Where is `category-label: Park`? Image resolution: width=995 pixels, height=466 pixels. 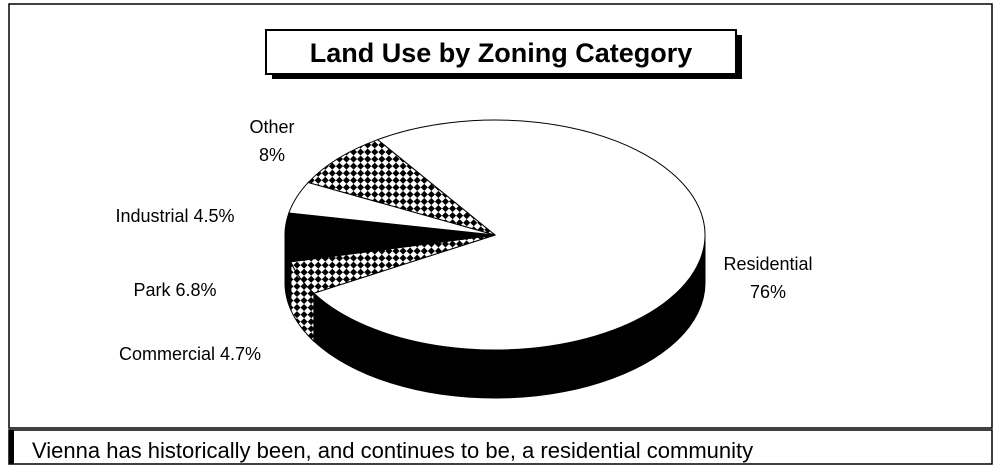
category-label: Park is located at coordinates (152, 290).